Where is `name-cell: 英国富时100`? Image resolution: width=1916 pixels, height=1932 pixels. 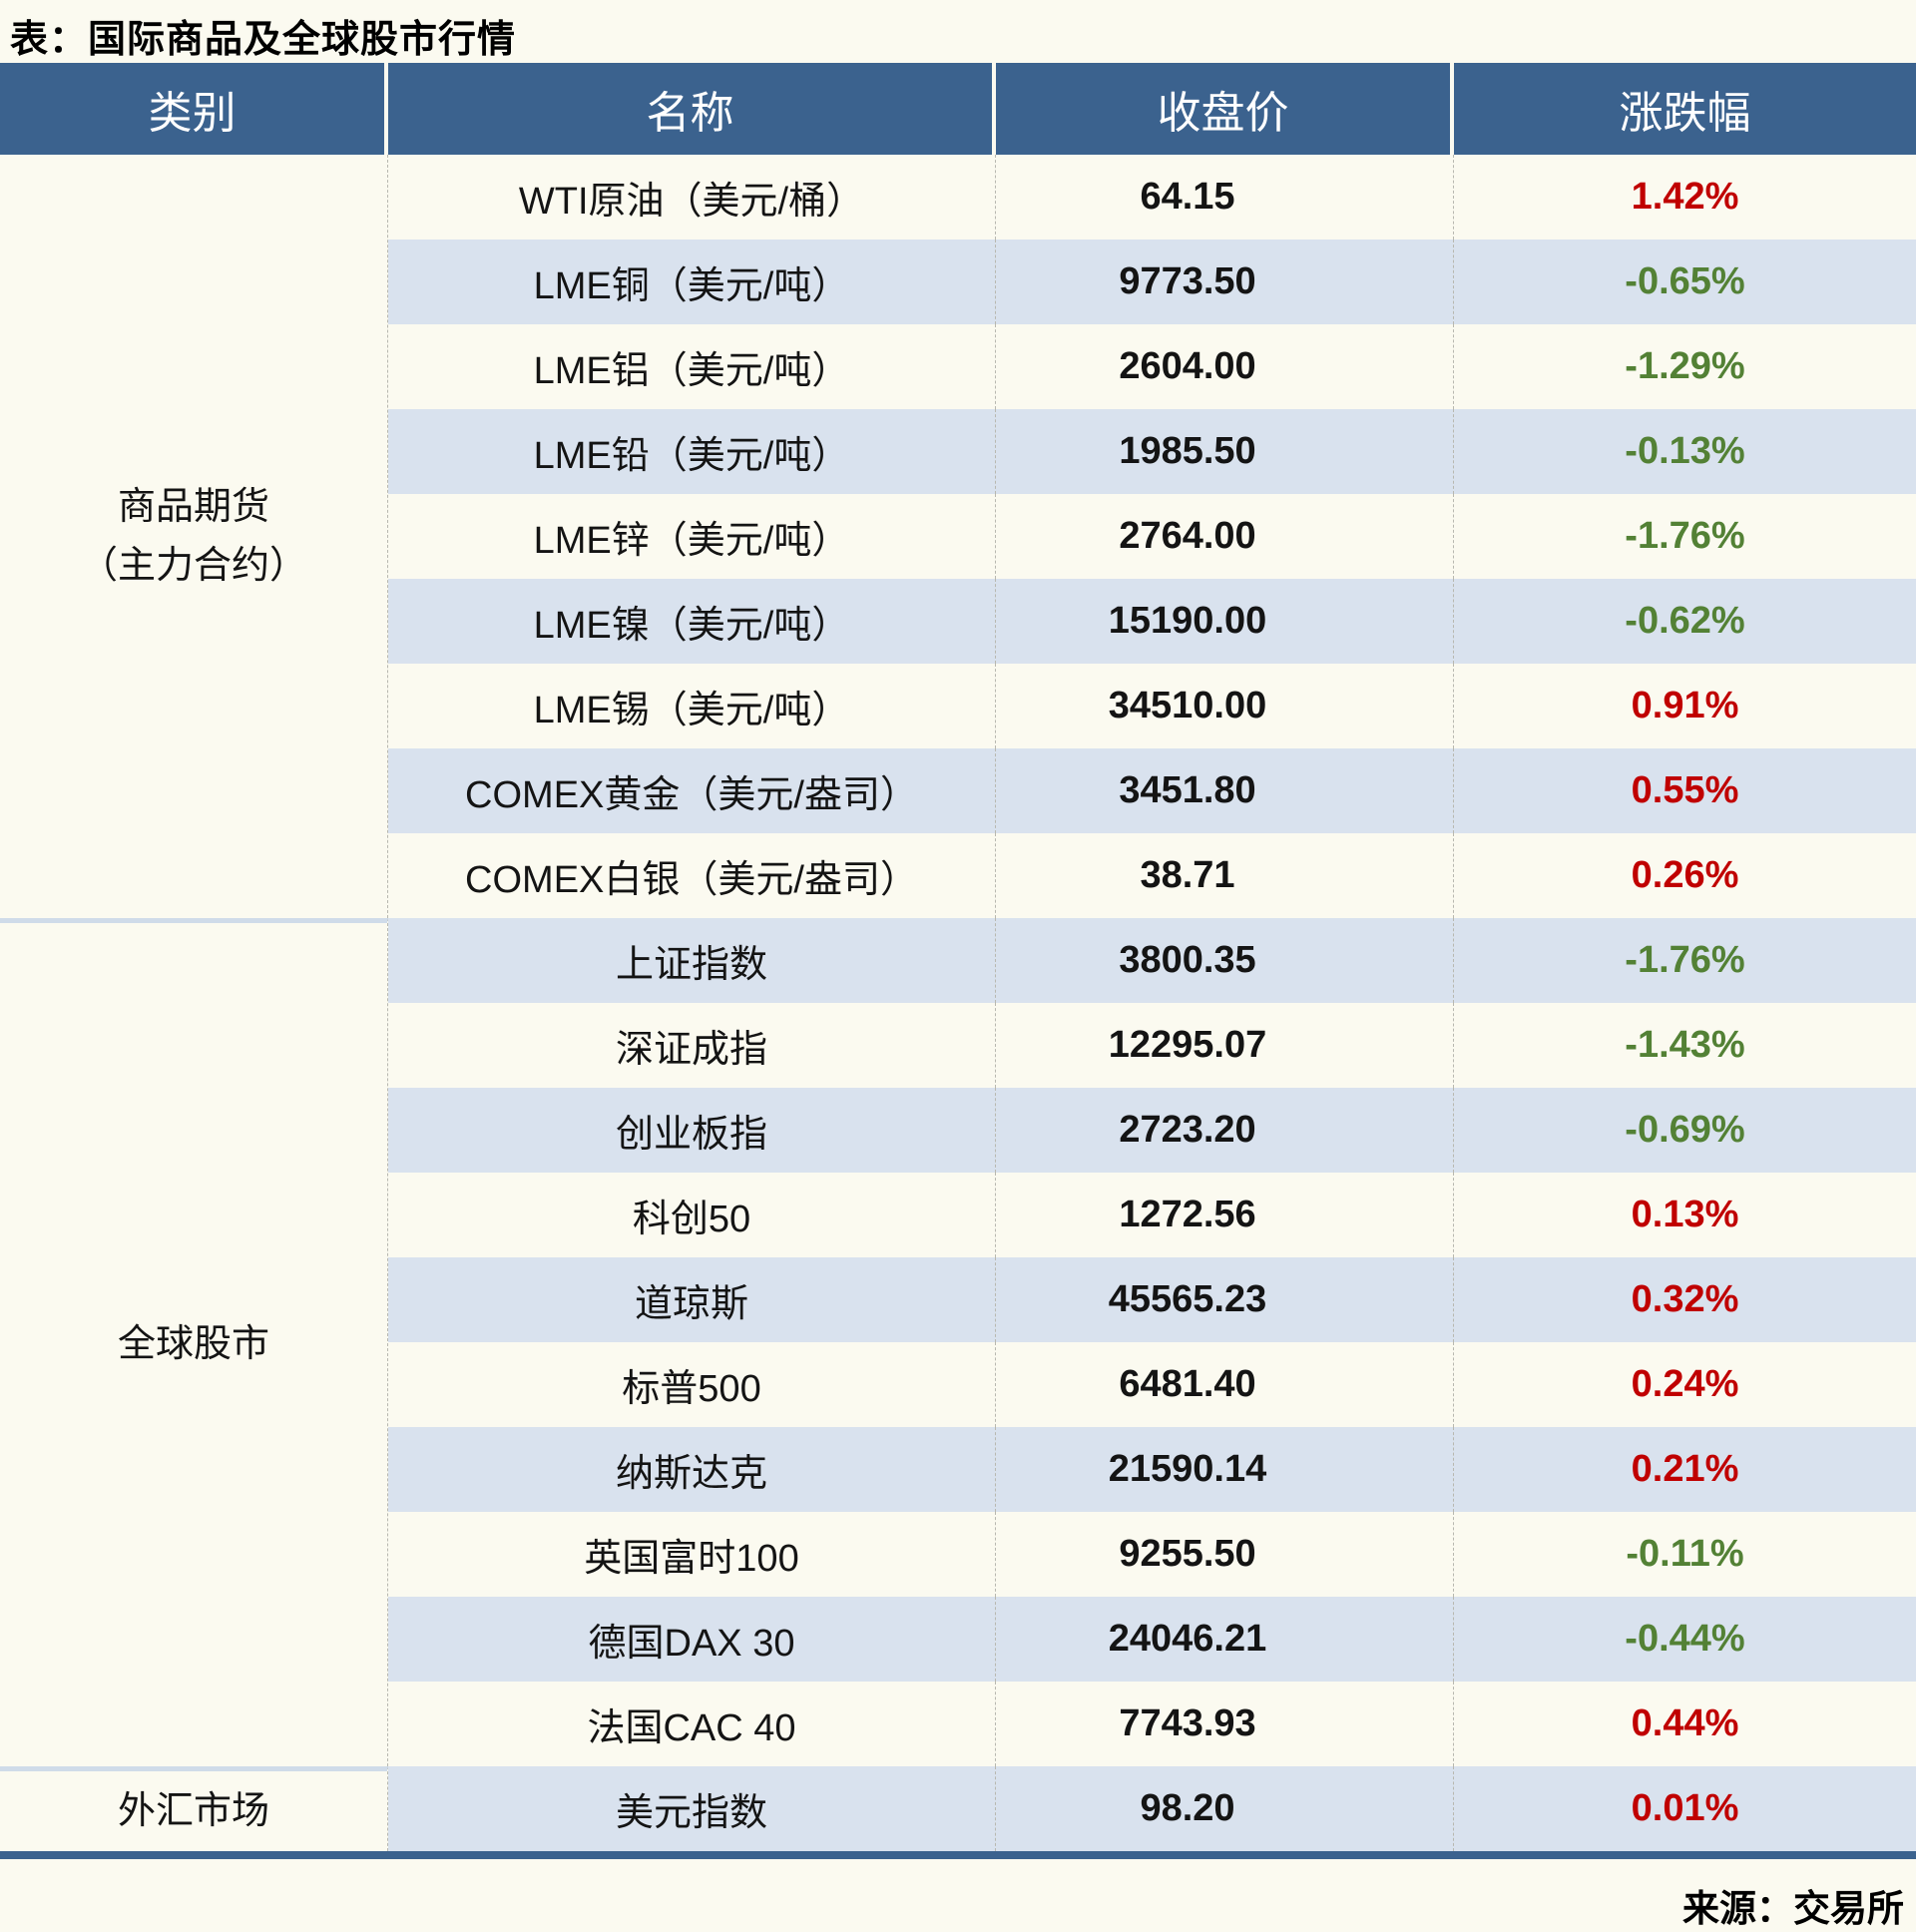 name-cell: 英国富时100 is located at coordinates (692, 1554).